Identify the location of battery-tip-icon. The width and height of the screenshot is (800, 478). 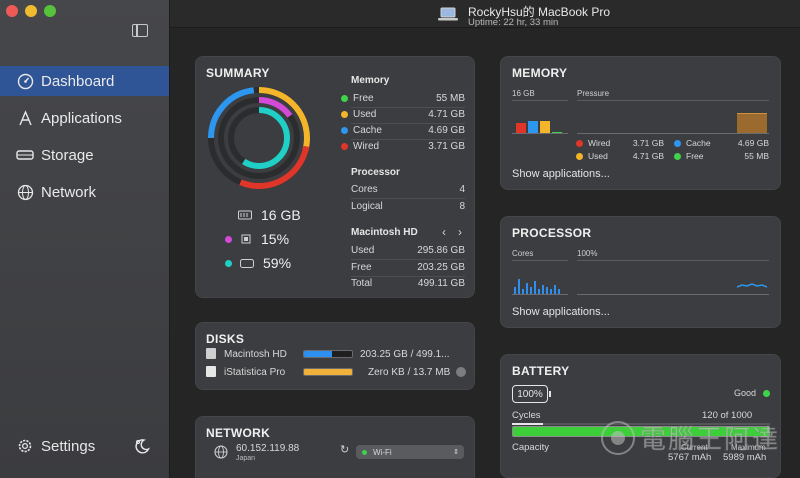
(550, 394).